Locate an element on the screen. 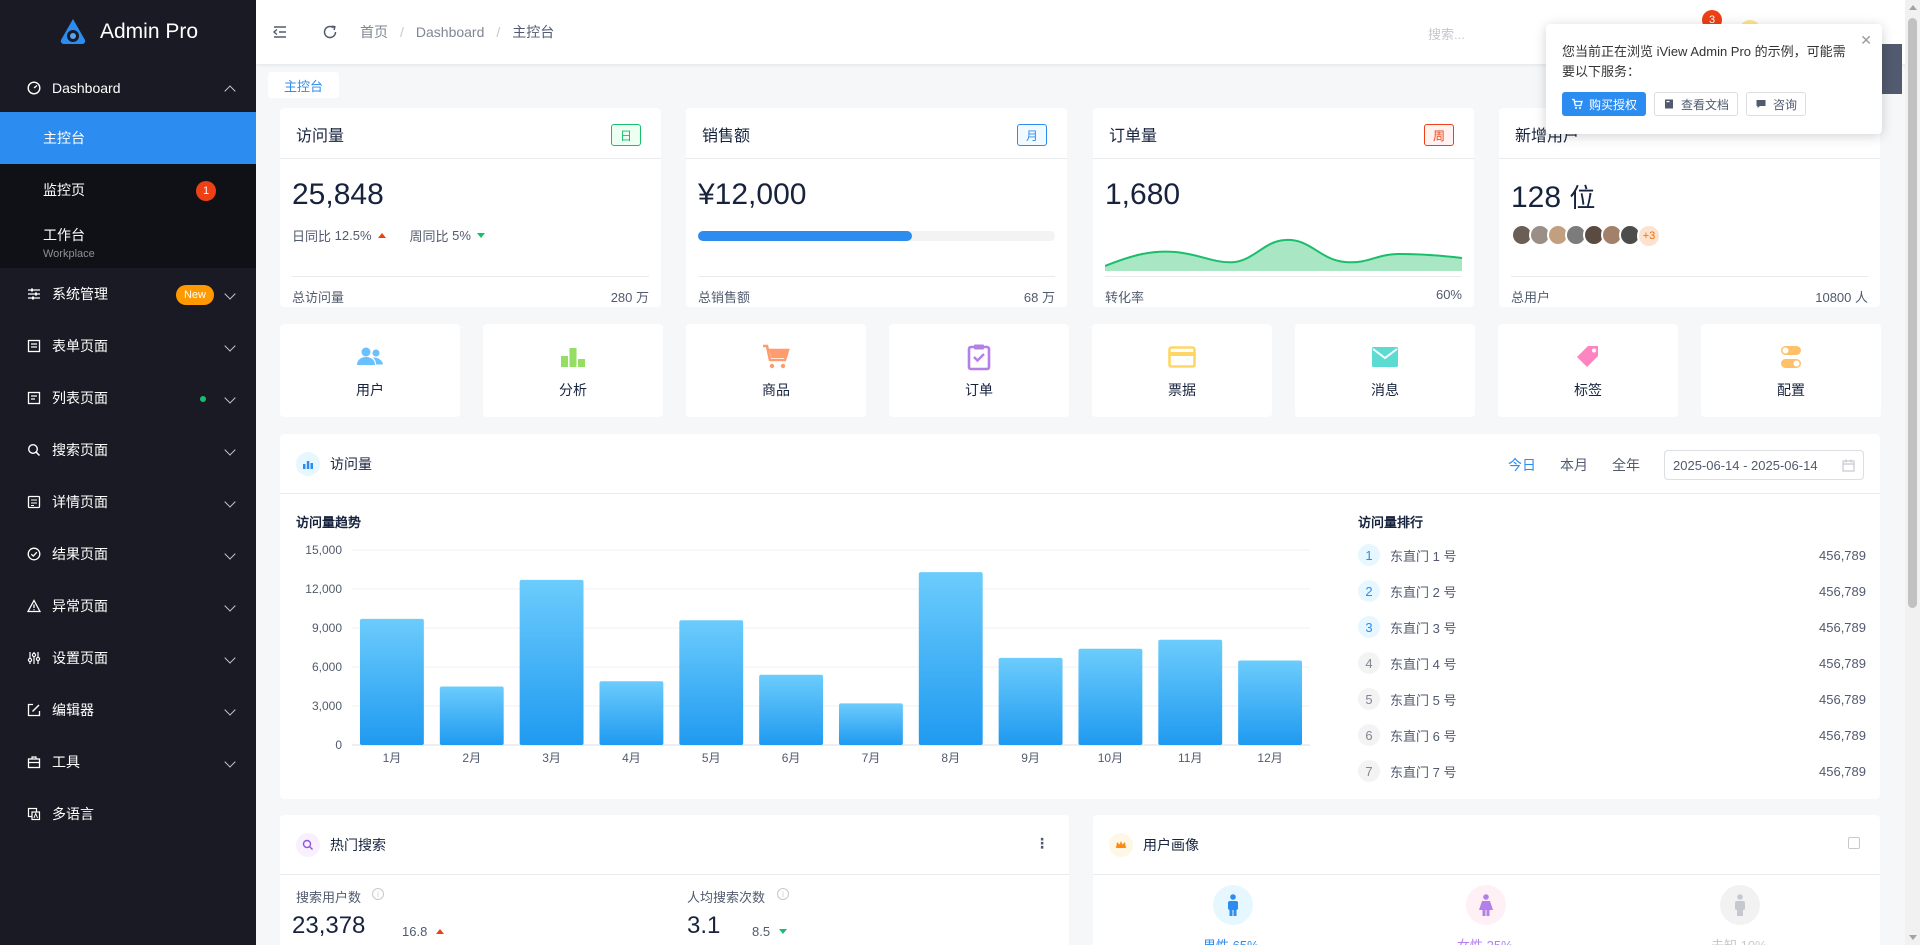 Image resolution: width=1920 pixels, height=945 pixels. sidebar-item-console: 主控台 is located at coordinates (128, 138).